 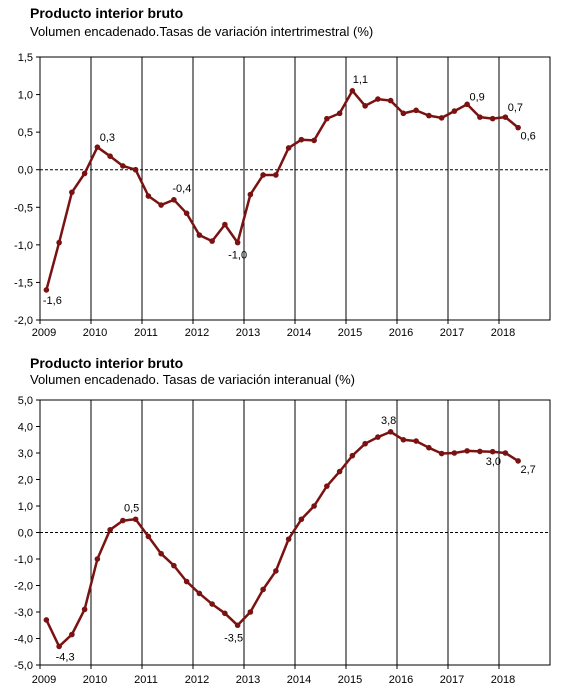 I want to click on x-tick-label: 2009, so click(x=44, y=680).